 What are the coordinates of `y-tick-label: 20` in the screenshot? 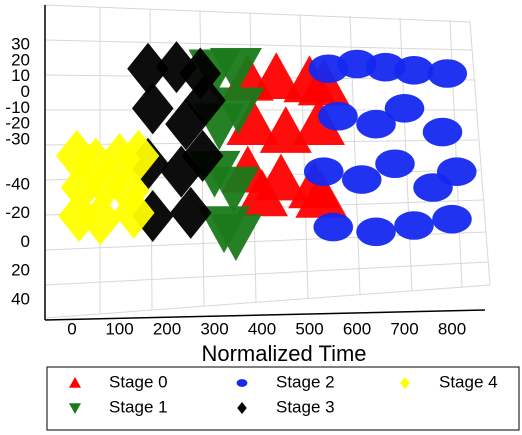 It's located at (20, 270).